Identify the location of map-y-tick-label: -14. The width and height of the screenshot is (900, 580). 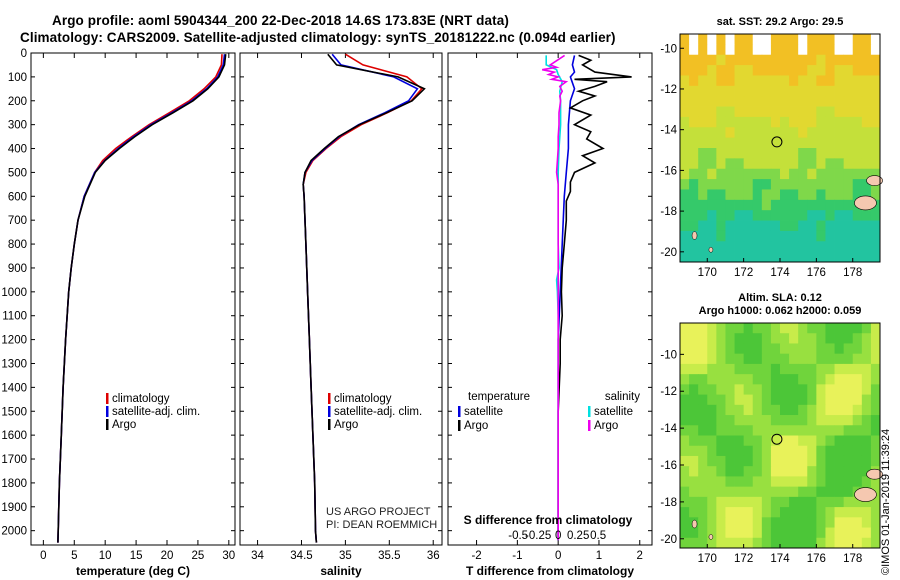
(668, 131).